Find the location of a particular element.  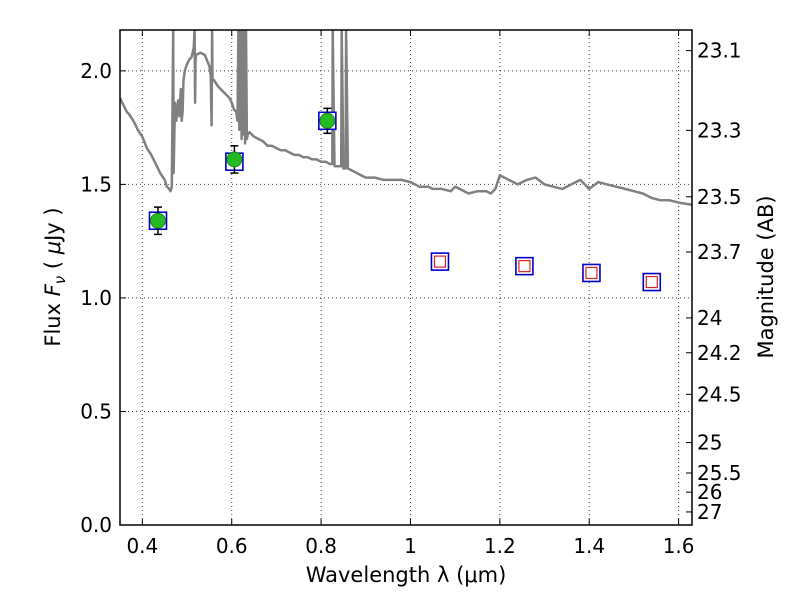

mag-tick-label: 23.3 is located at coordinates (719, 130).